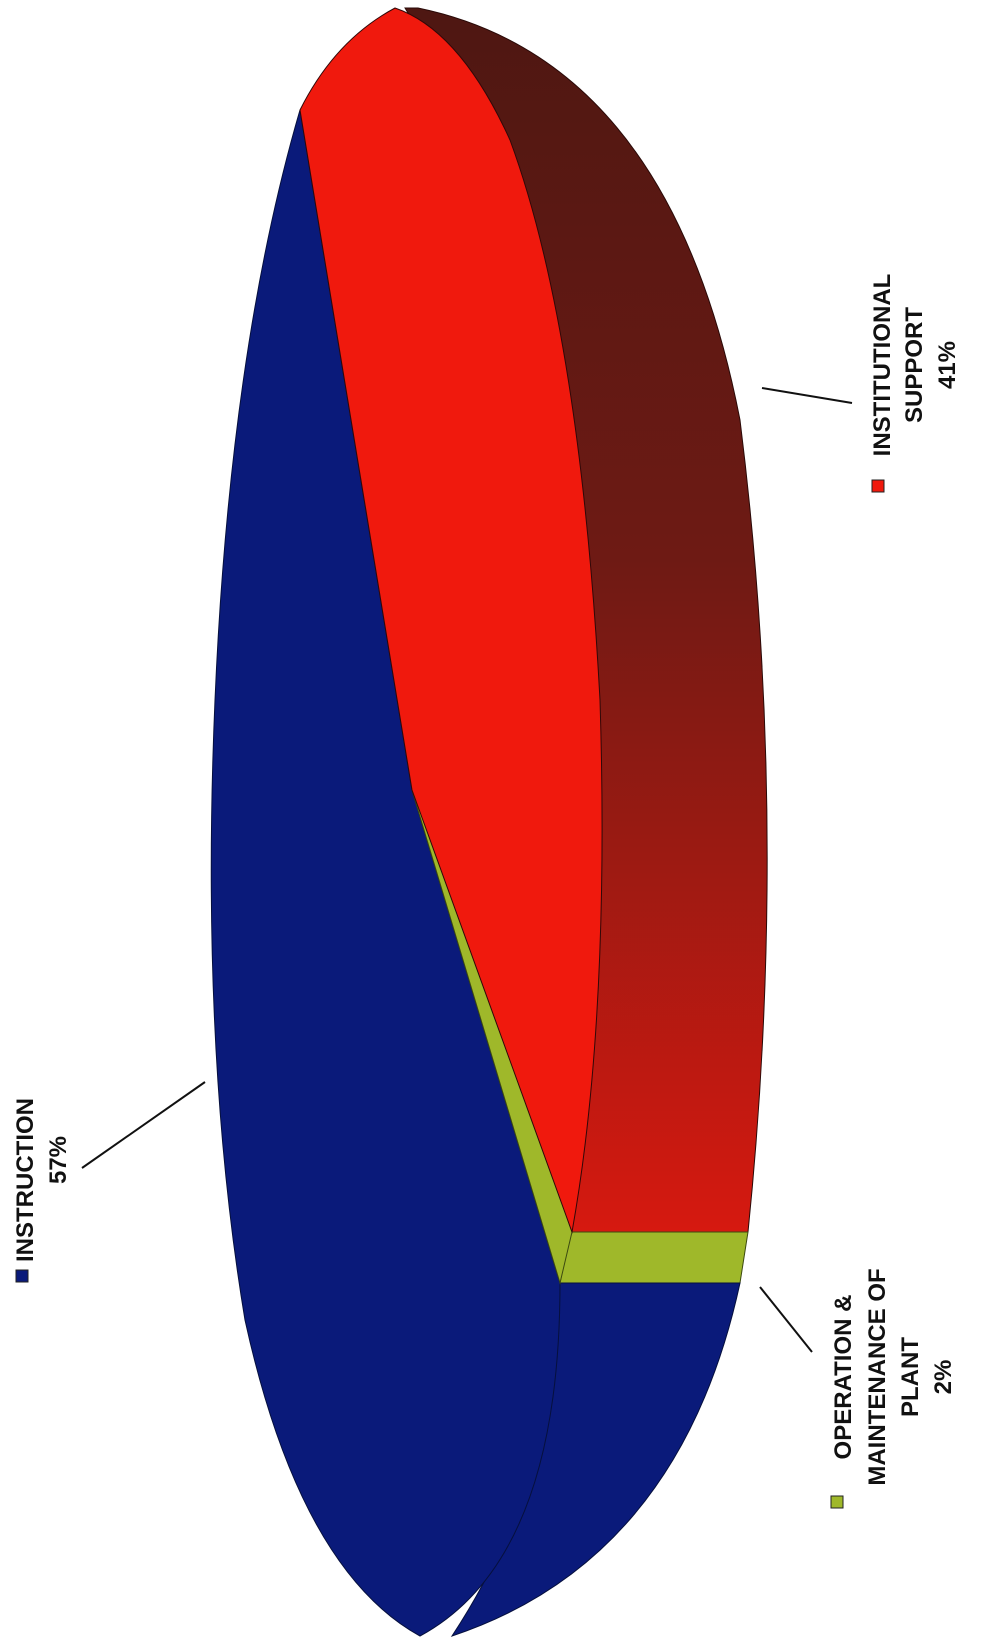 The image size is (1008, 1642). What do you see at coordinates (878, 486) in the screenshot?
I see `legend-swatch-institutional-support` at bounding box center [878, 486].